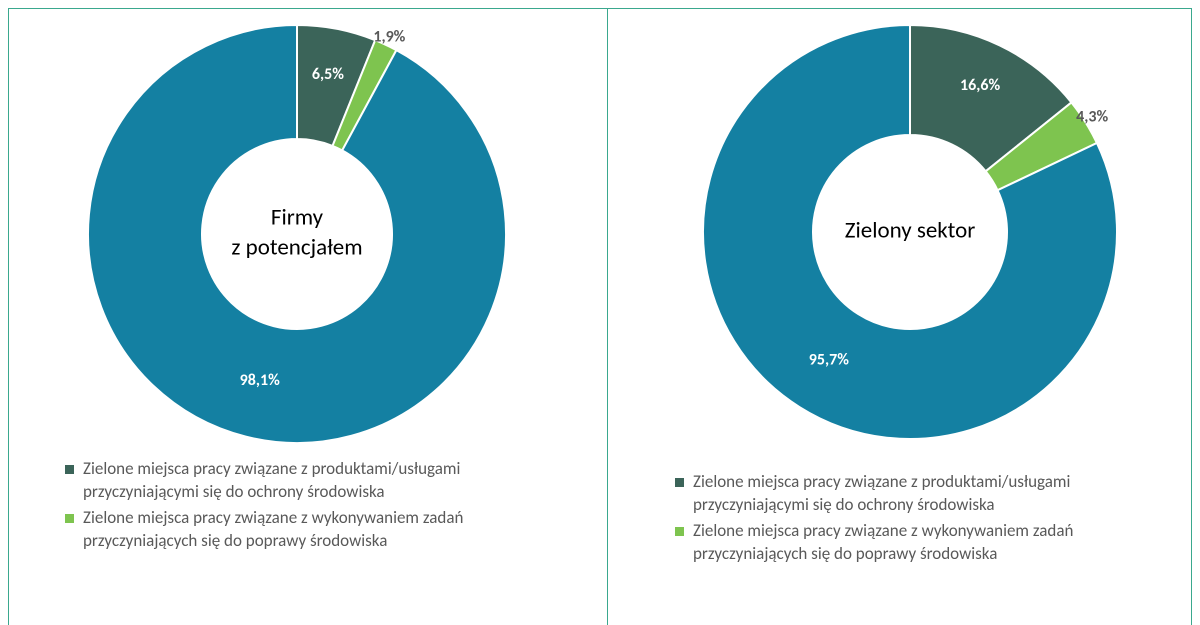  I want to click on center-text: Zielony sektor, so click(910, 230).